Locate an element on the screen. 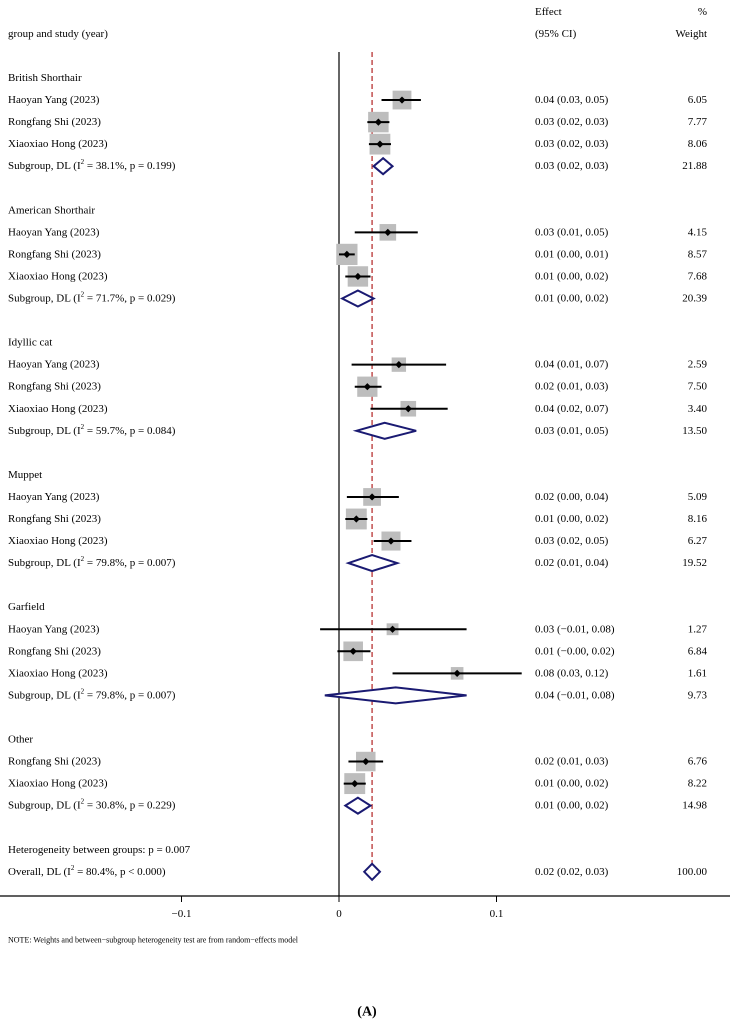 This screenshot has width=734, height=1025. effect-ci-text: 0.02 (0.00, 0.04) is located at coordinates (572, 497).